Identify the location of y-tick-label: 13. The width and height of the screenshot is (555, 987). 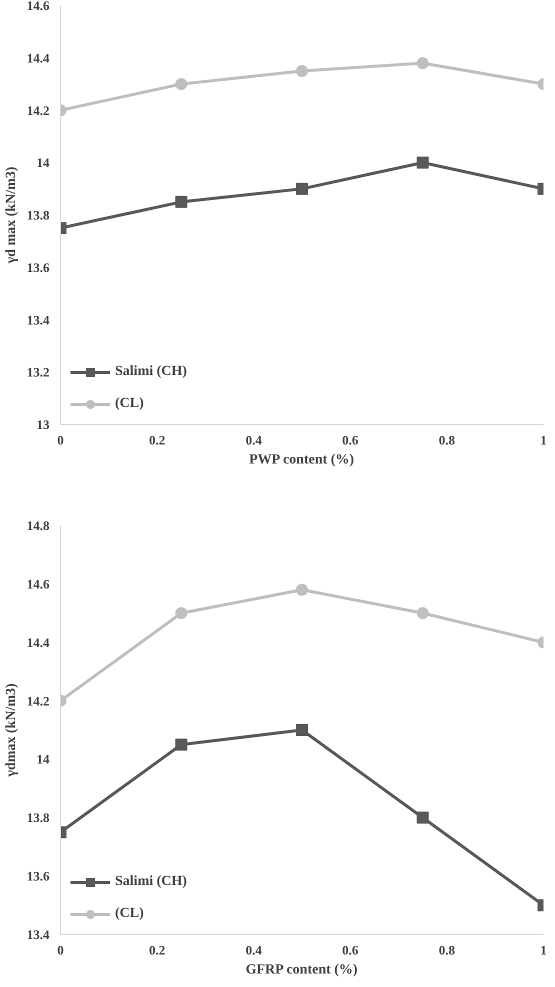
(43, 424).